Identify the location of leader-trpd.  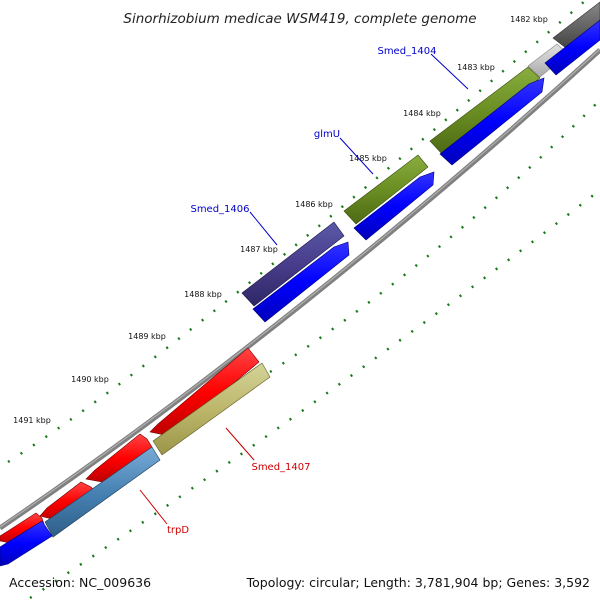
(153, 507).